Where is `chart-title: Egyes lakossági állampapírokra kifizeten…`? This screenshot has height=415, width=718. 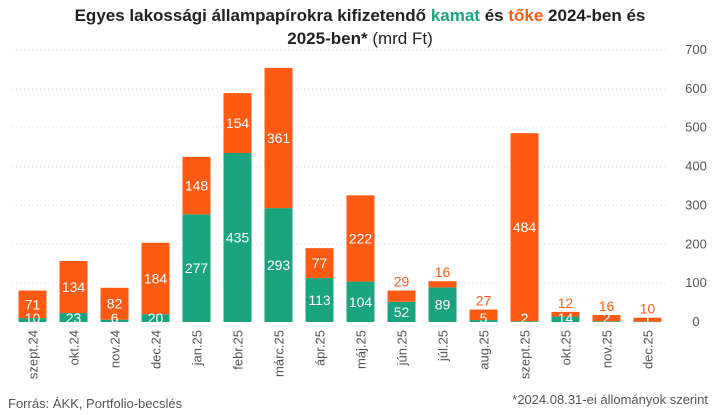 chart-title: Egyes lakossági állampapírokra kifizeten… is located at coordinates (360, 27).